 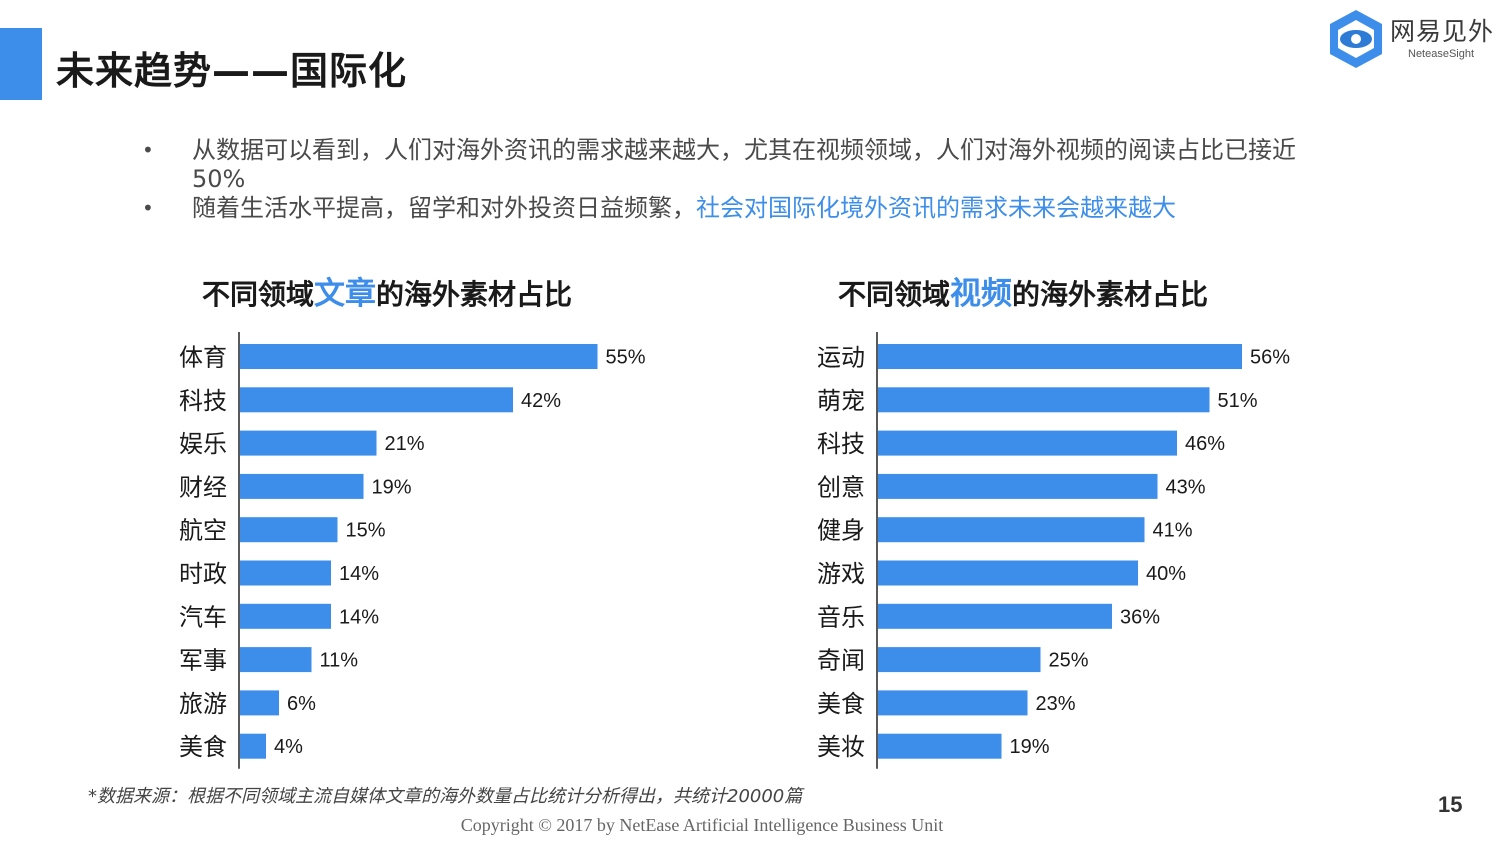 What do you see at coordinates (841, 487) in the screenshot?
I see `category-label: 创意` at bounding box center [841, 487].